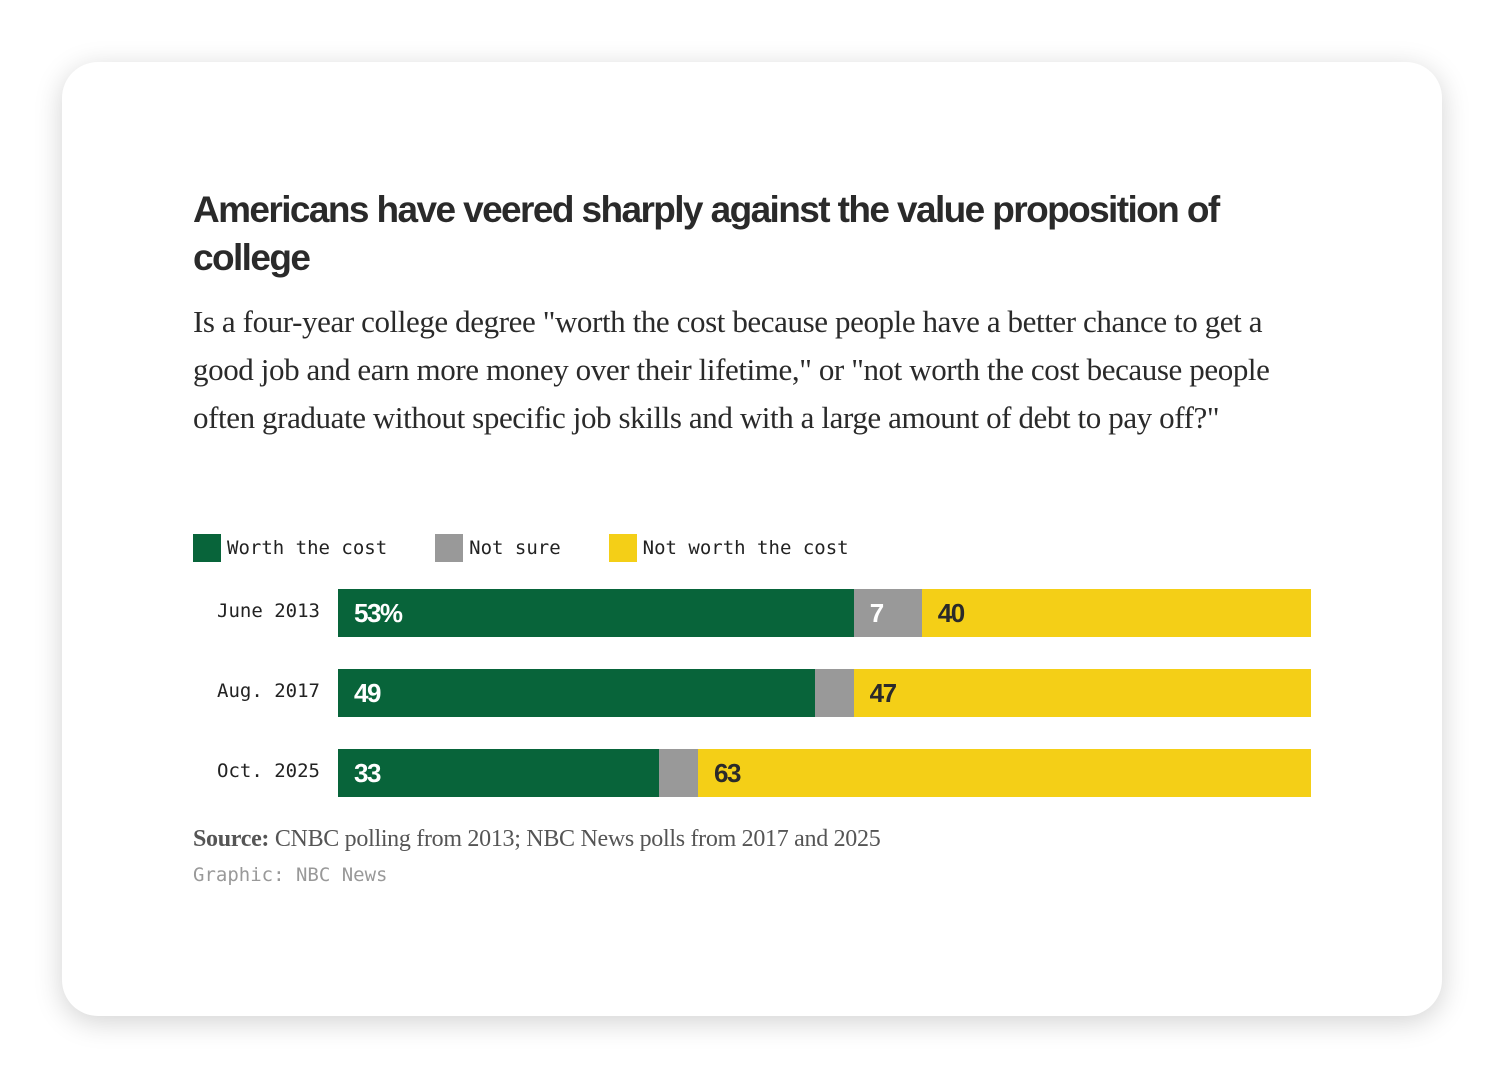  I want to click on stacked-bar: 53% 7 40, so click(824, 613).